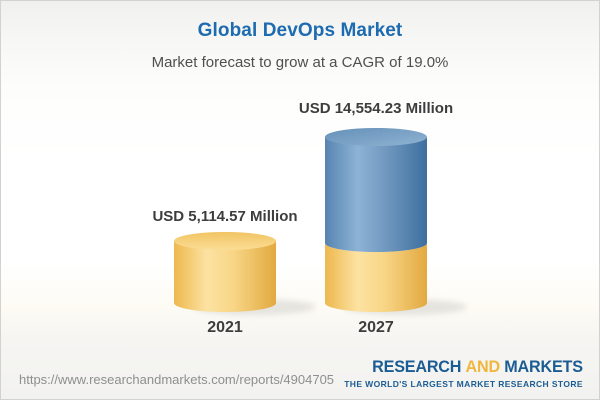 The image size is (600, 400). Describe the element at coordinates (225, 216) in the screenshot. I see `value-label-2021: USD 5,114.57 Million` at that location.